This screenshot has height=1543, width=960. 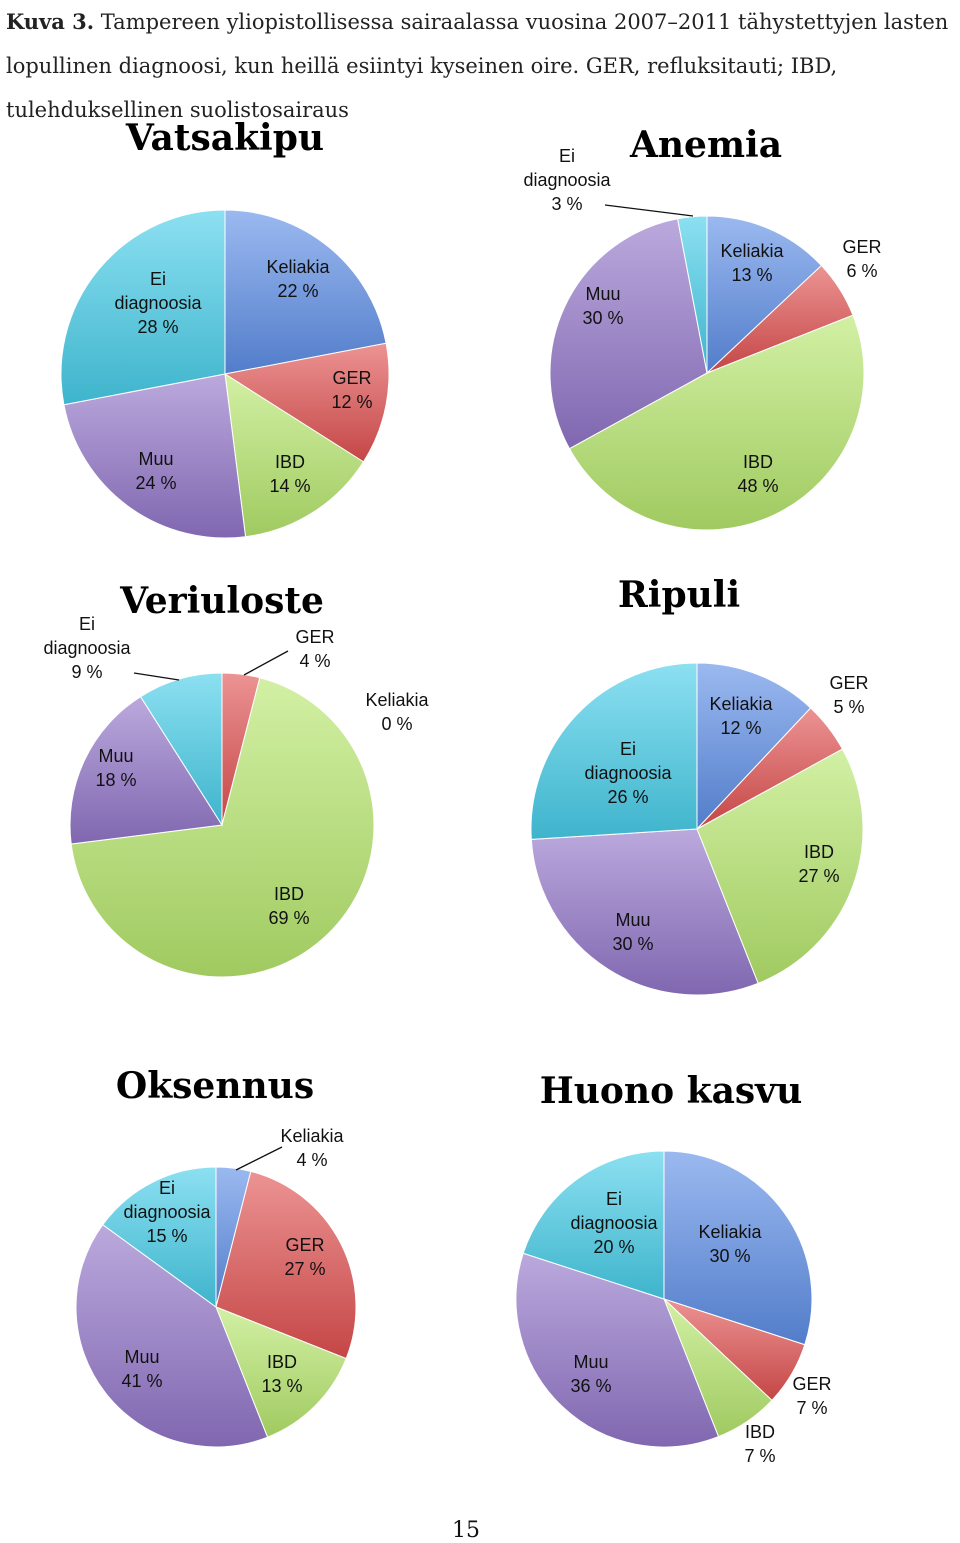 I want to click on slice-label-ger: GER 7 %, so click(x=811, y=1396).